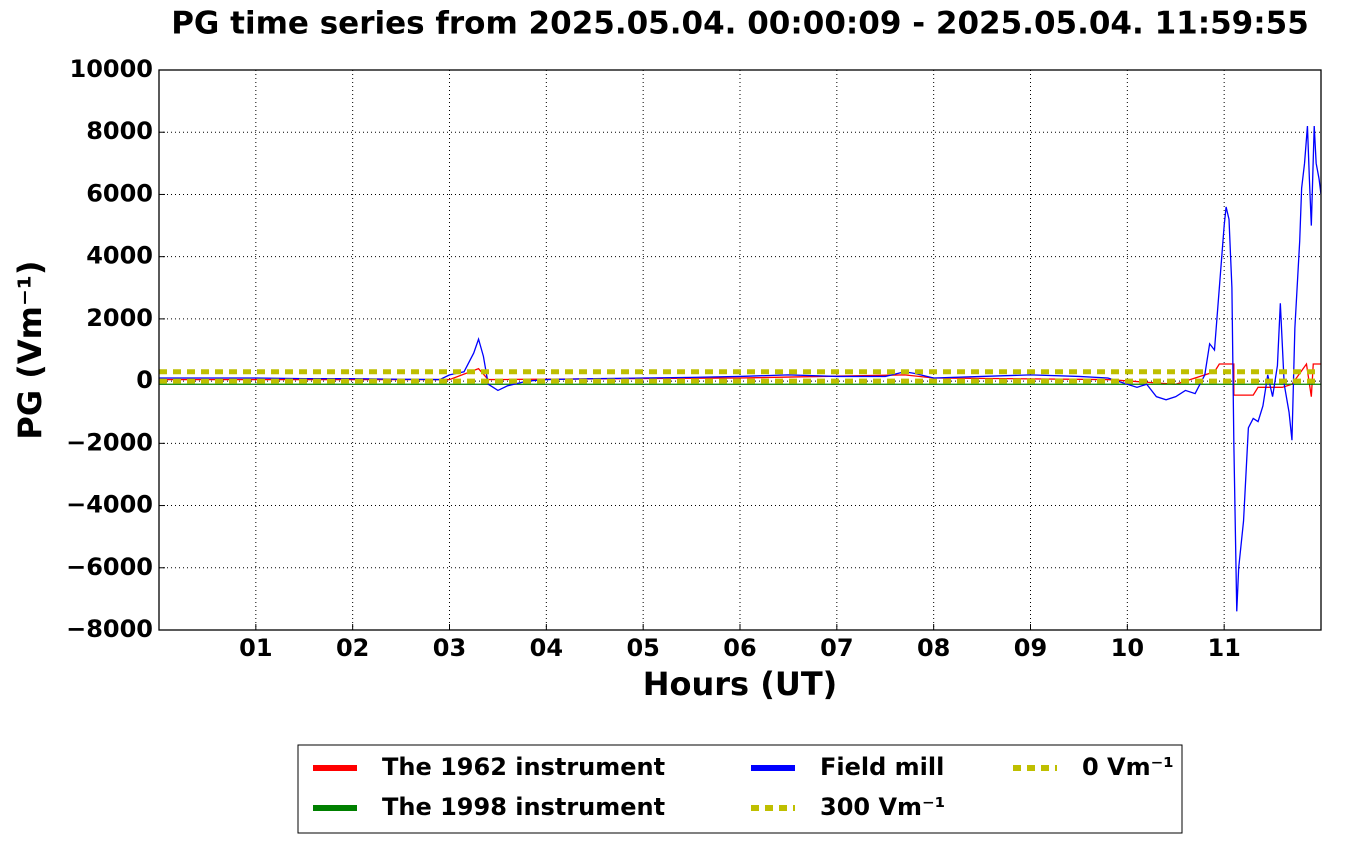 The height and width of the screenshot is (844, 1361). I want to click on y-tick-label: −2000, so click(109, 442).